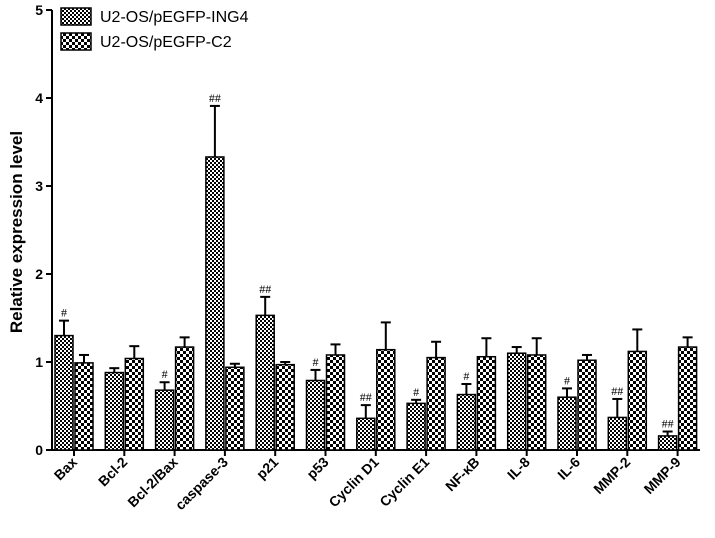 This screenshot has width=715, height=538. I want to click on y-axis-title: Relative expression level, so click(16, 232).